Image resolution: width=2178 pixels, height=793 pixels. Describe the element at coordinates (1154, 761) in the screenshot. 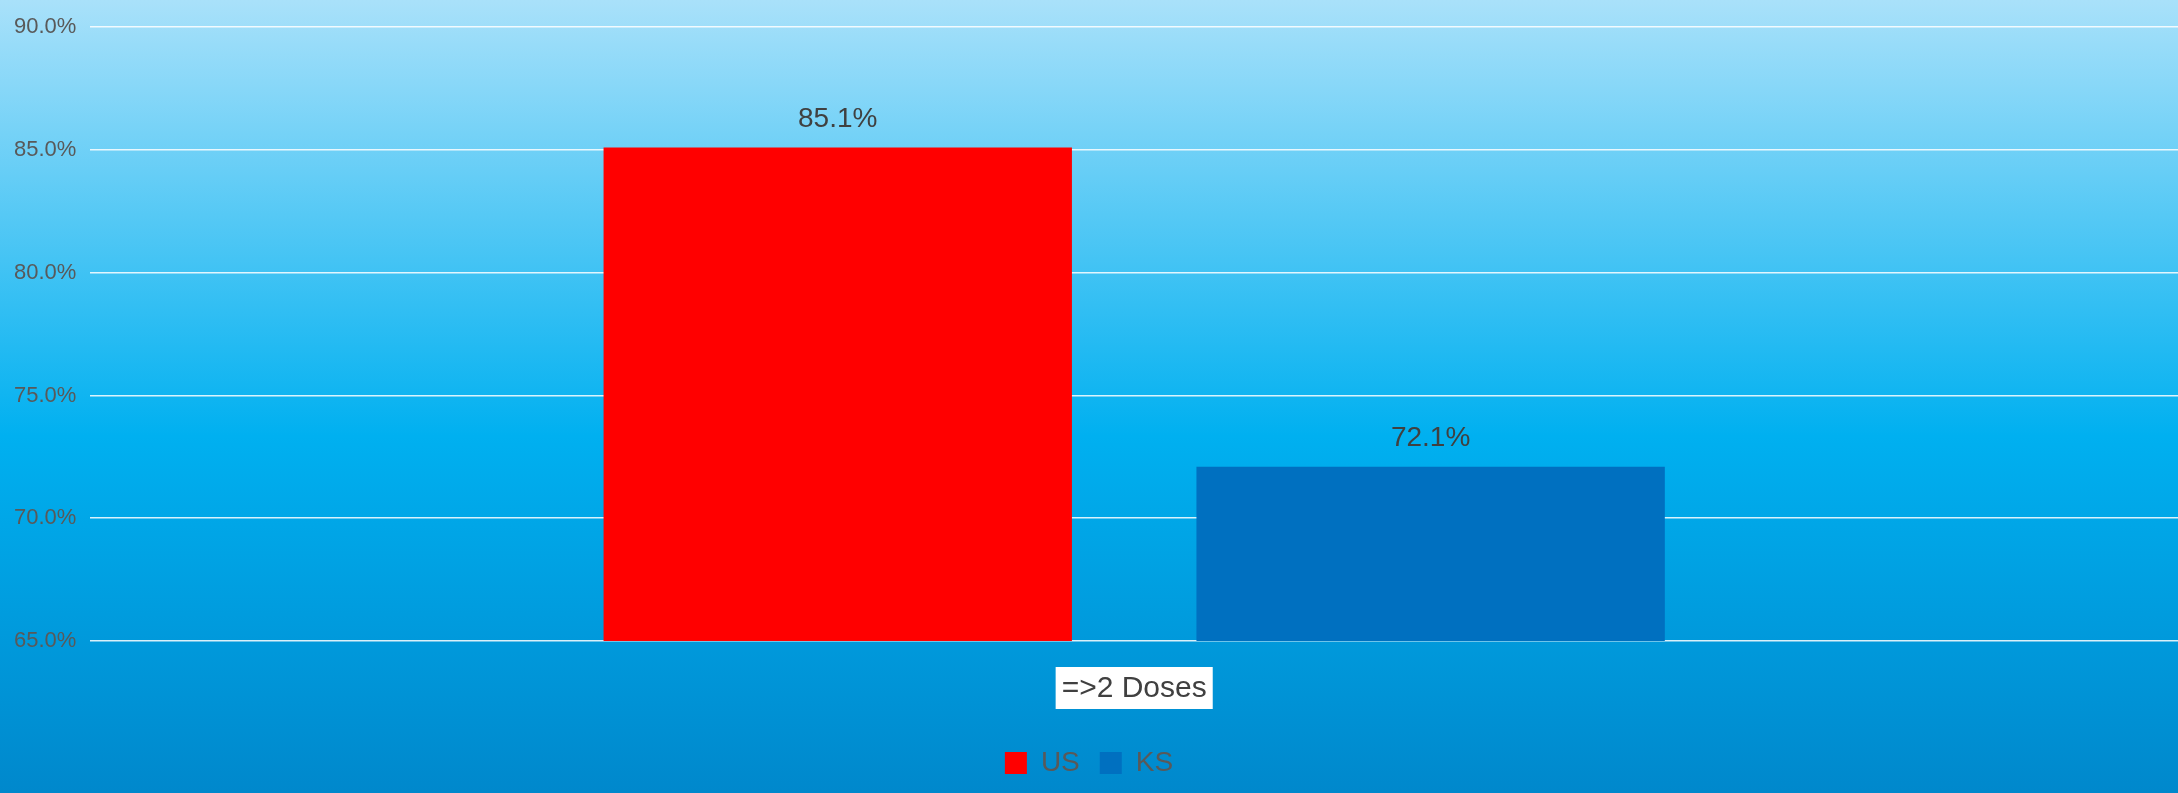

I see `legend-label: KS` at that location.